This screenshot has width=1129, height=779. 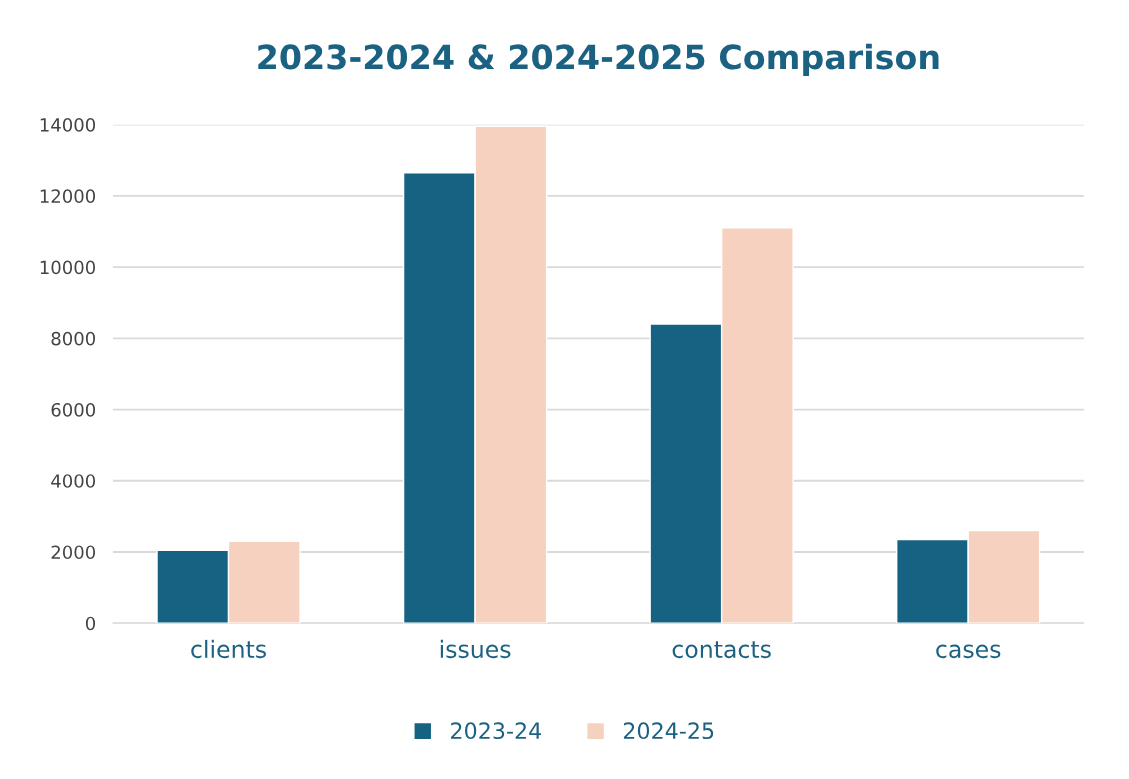 What do you see at coordinates (598, 60) in the screenshot?
I see `chart-title: 2023-2024 & 2024-2025 Comparison` at bounding box center [598, 60].